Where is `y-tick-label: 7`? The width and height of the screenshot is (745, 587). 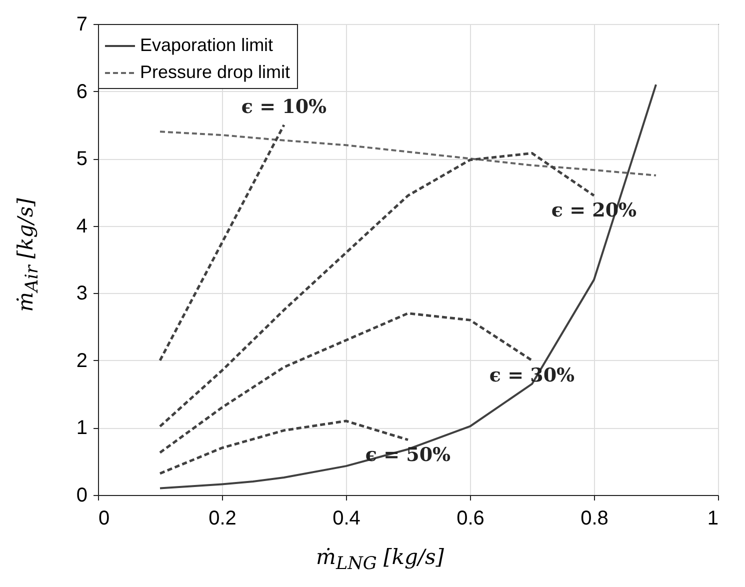
y-tick-label: 7 is located at coordinates (82, 25).